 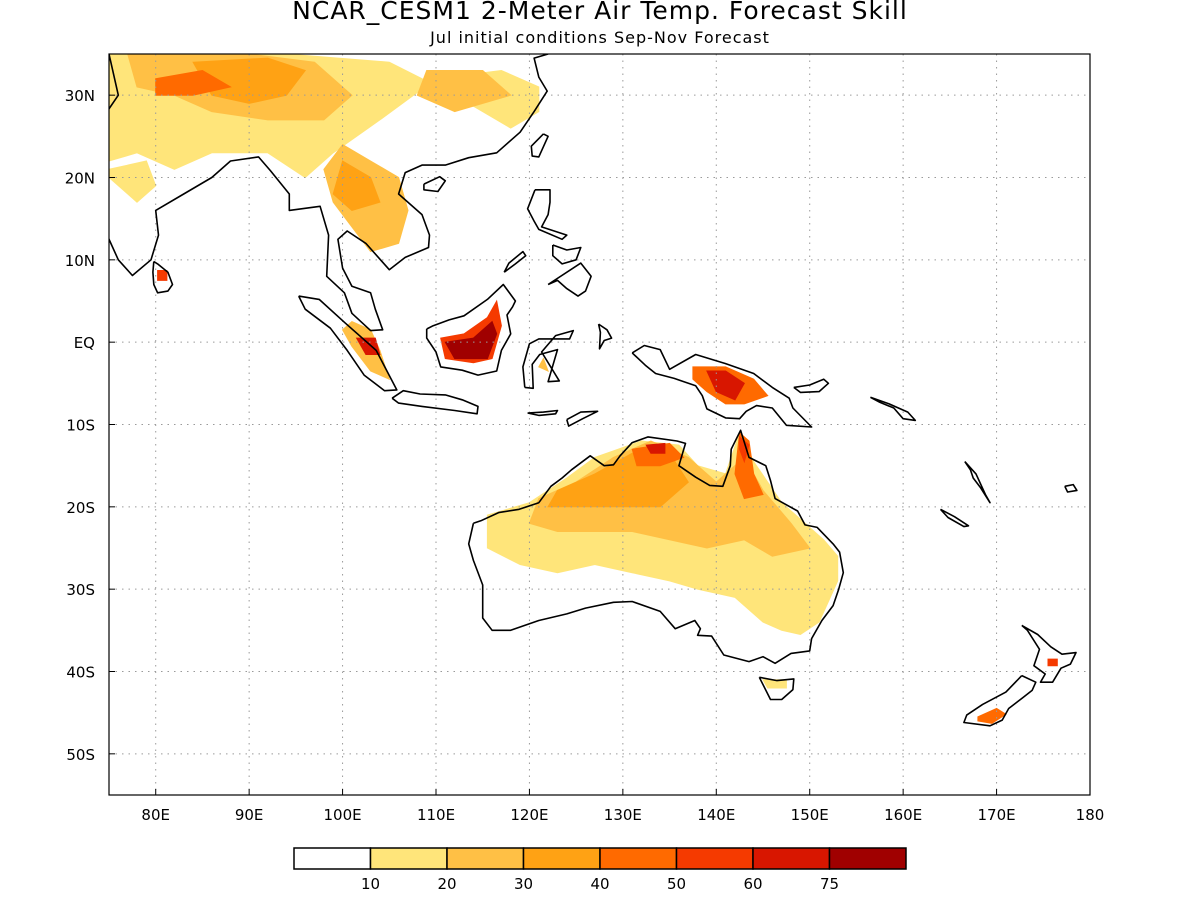 I want to click on lon-label: 100E, so click(x=343, y=815).